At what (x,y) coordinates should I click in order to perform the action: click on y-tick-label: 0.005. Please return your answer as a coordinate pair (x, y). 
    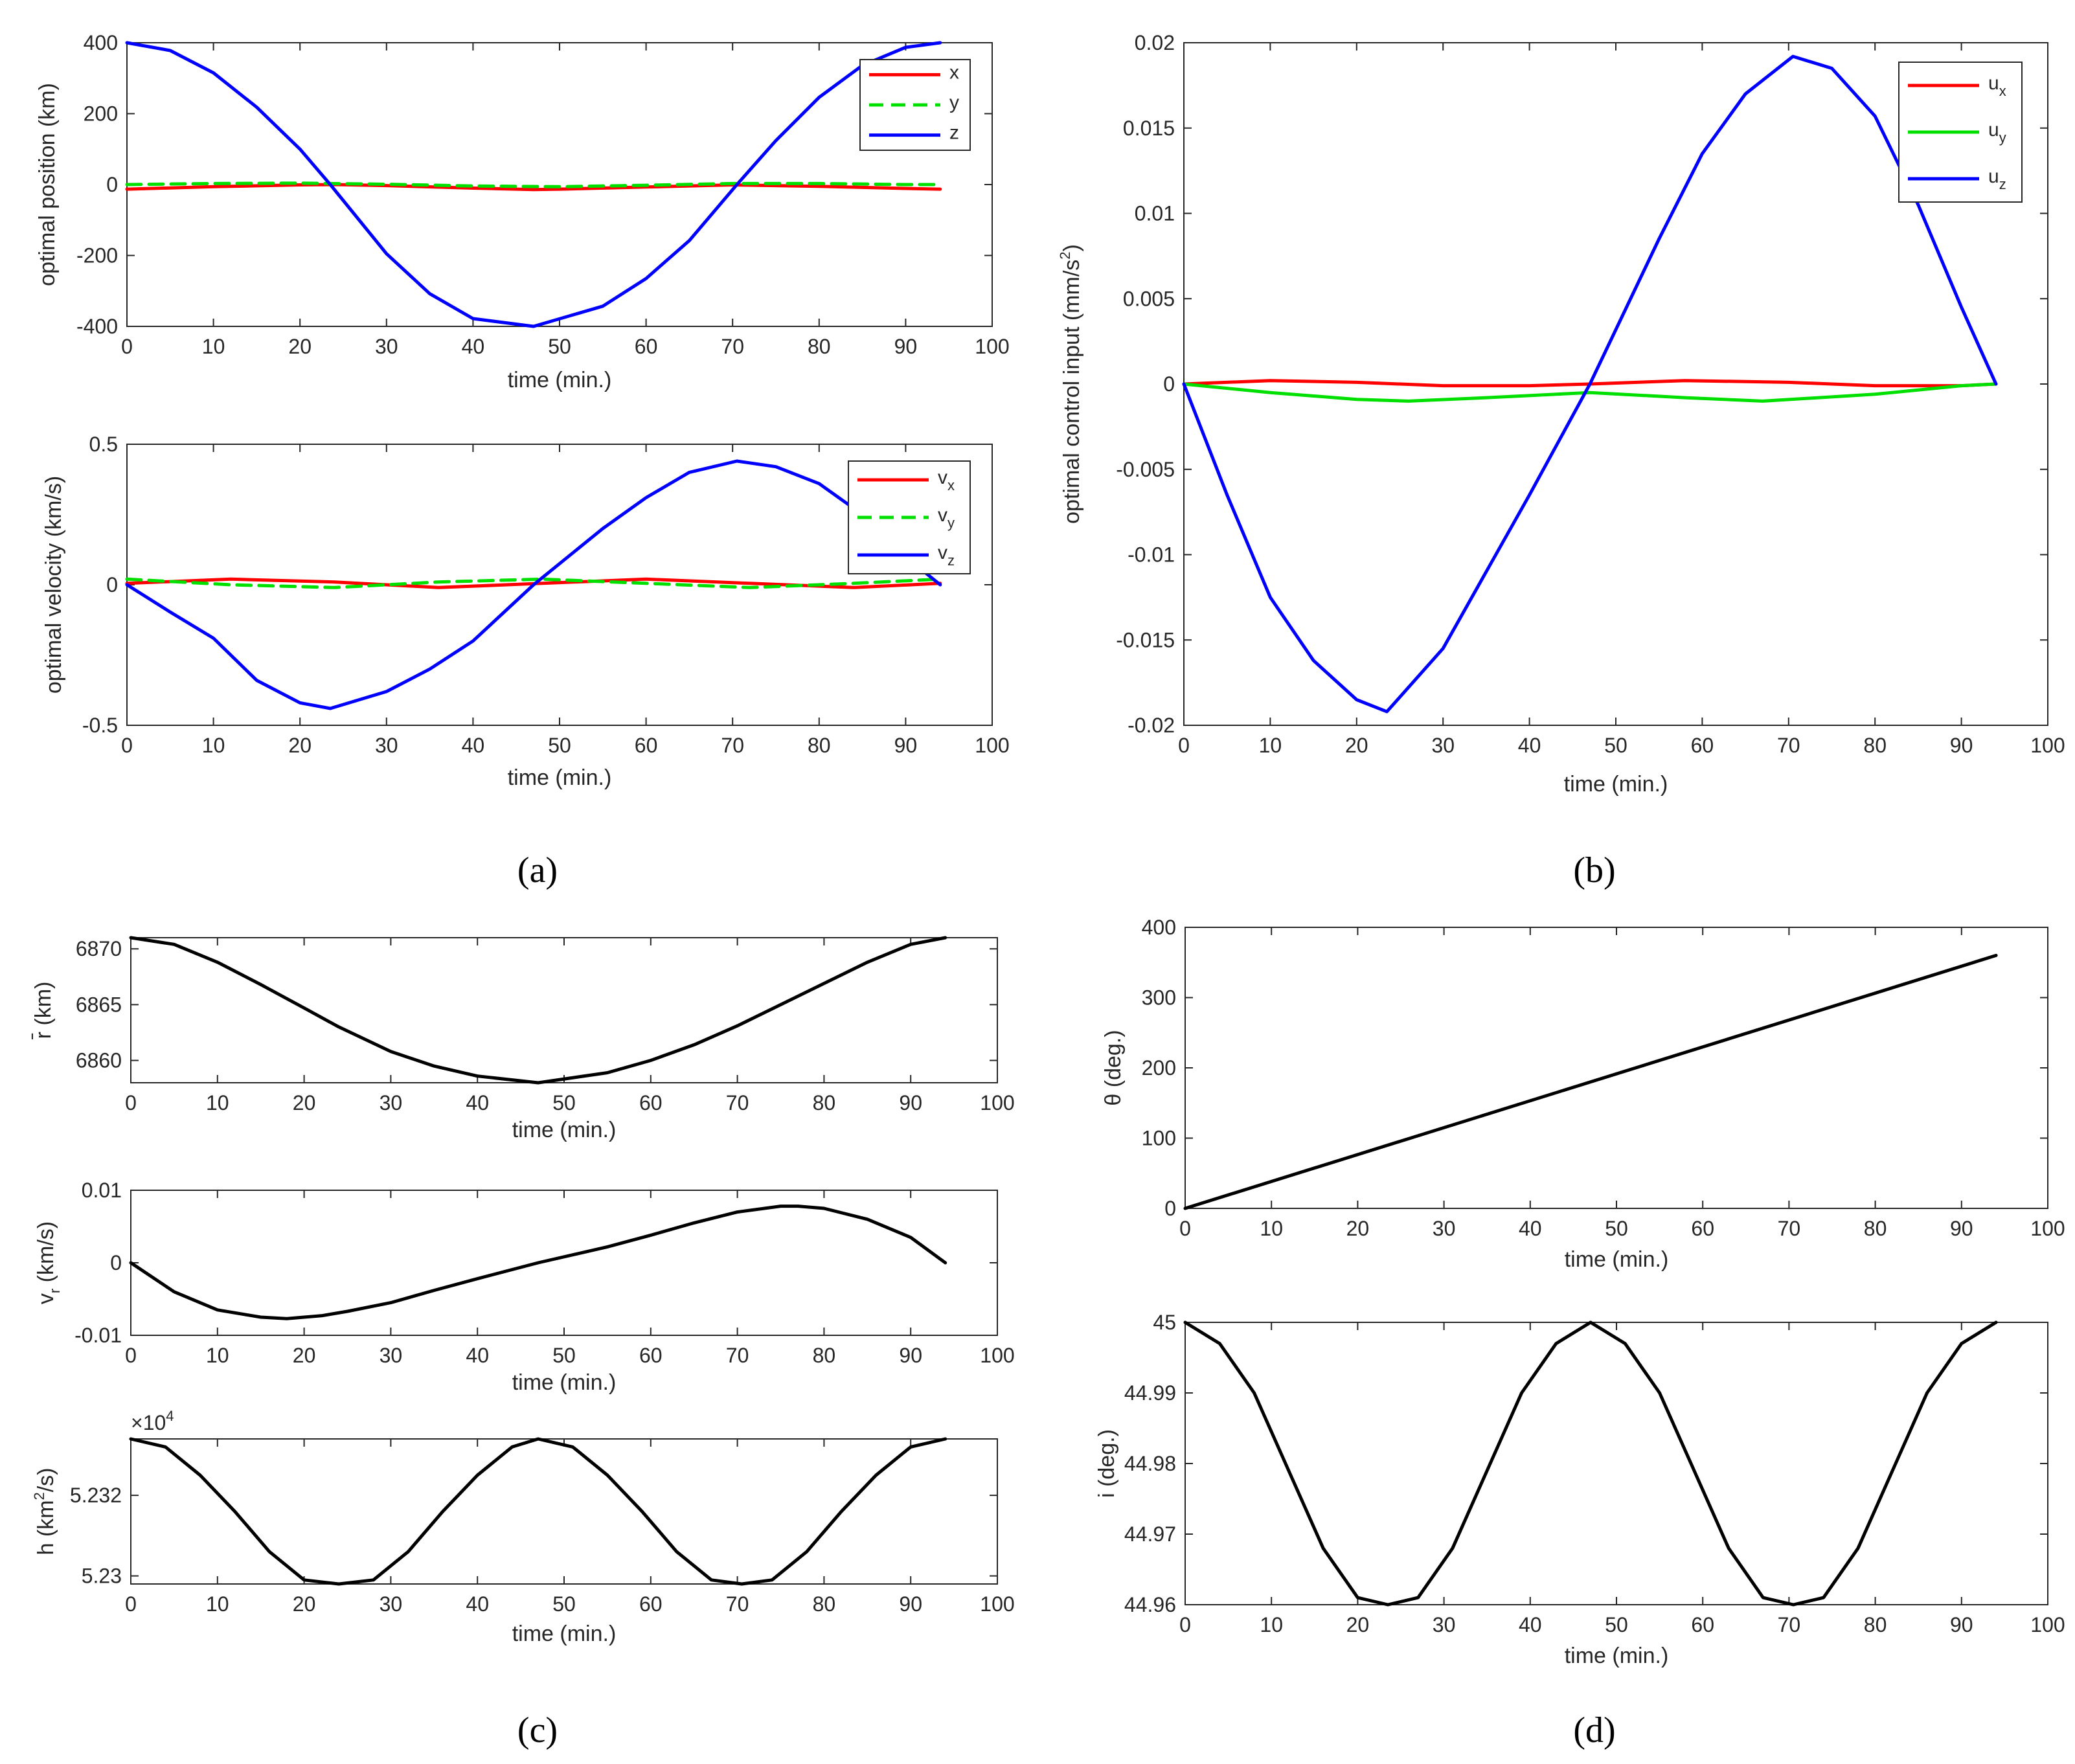
    Looking at the image, I should click on (1149, 298).